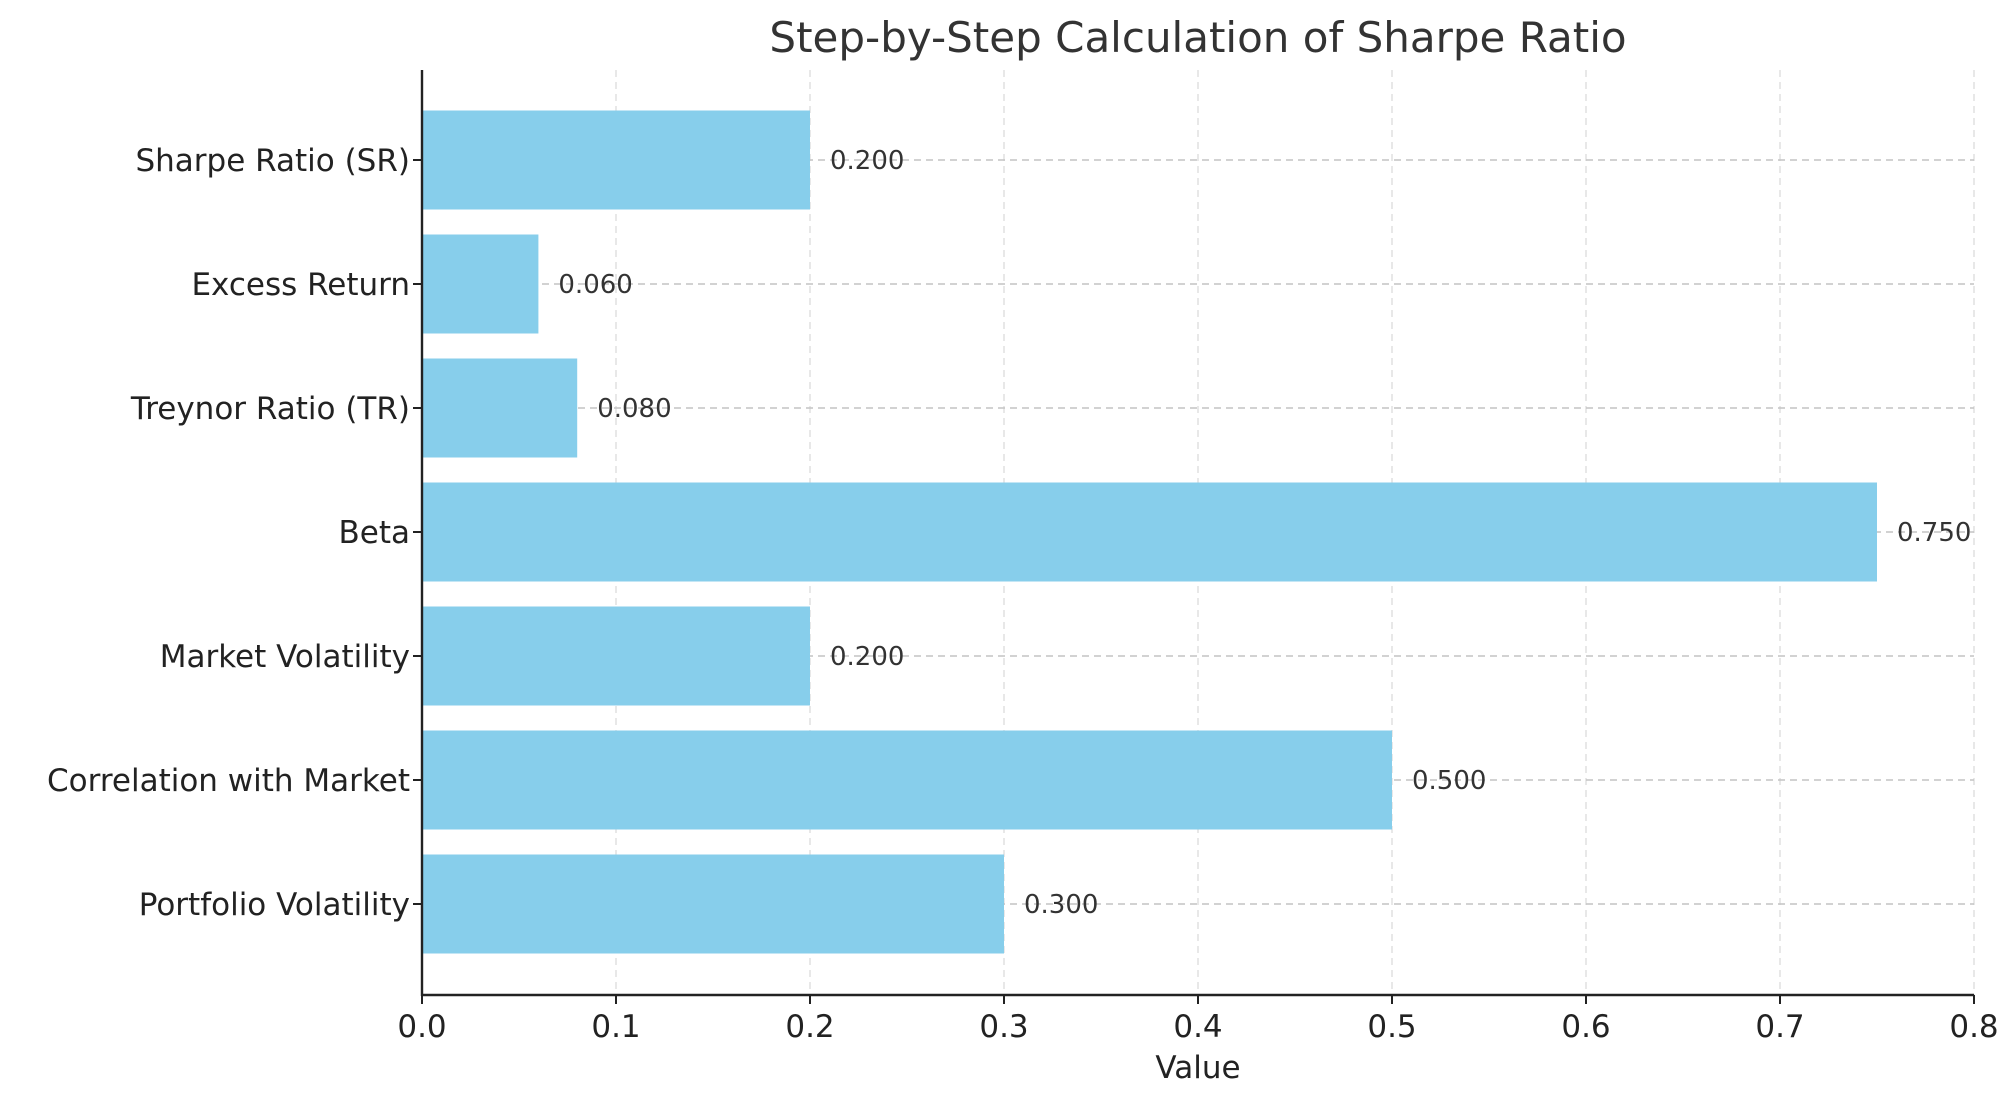 The height and width of the screenshot is (1101, 2016). Describe the element at coordinates (1585, 1027) in the screenshot. I see `x-tick-label: 0.6` at that location.